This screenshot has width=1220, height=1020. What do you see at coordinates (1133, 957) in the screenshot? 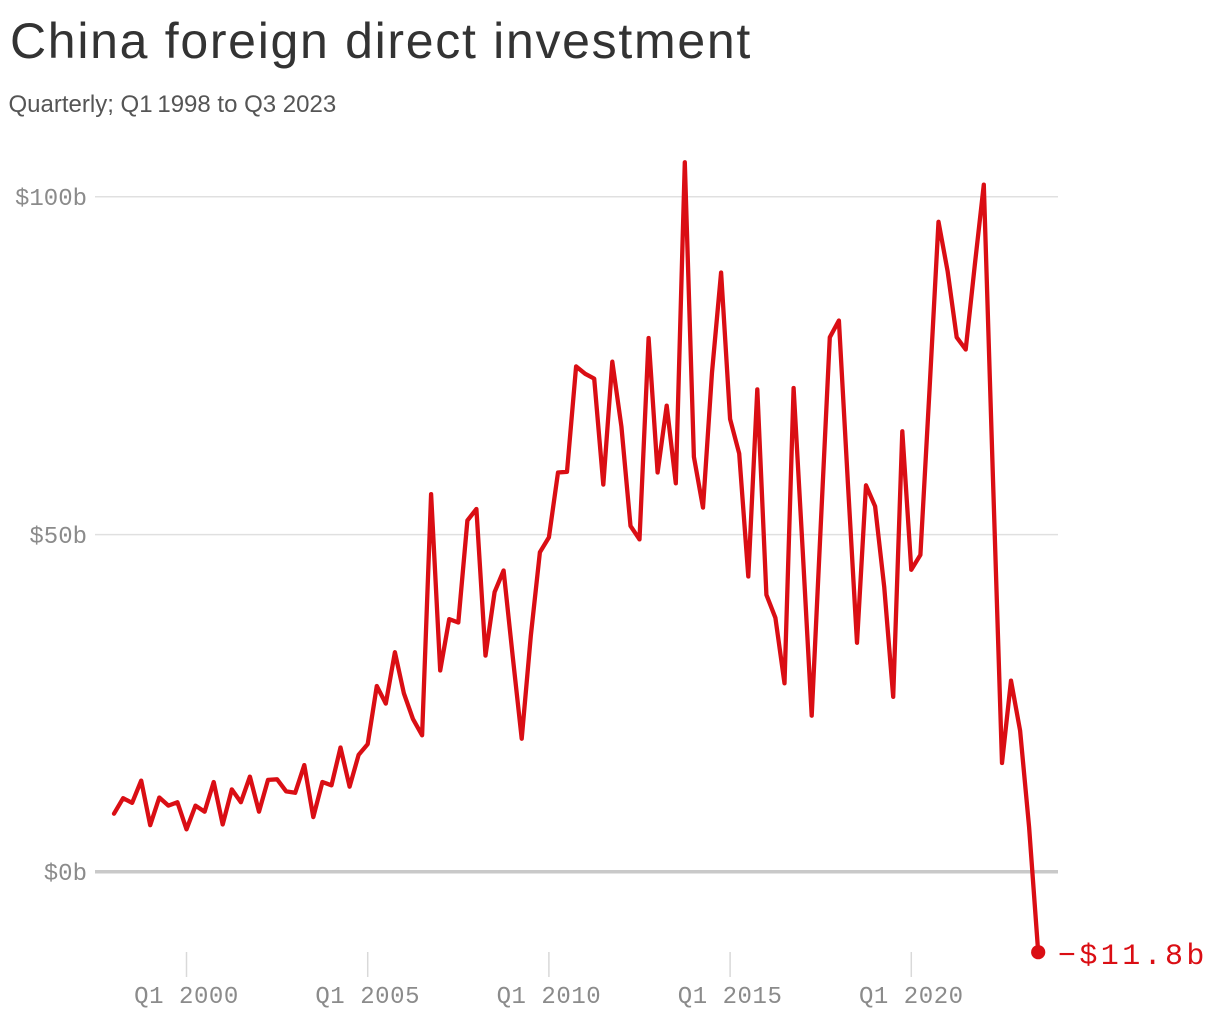
I see `svg-text: −$11.8b` at bounding box center [1133, 957].